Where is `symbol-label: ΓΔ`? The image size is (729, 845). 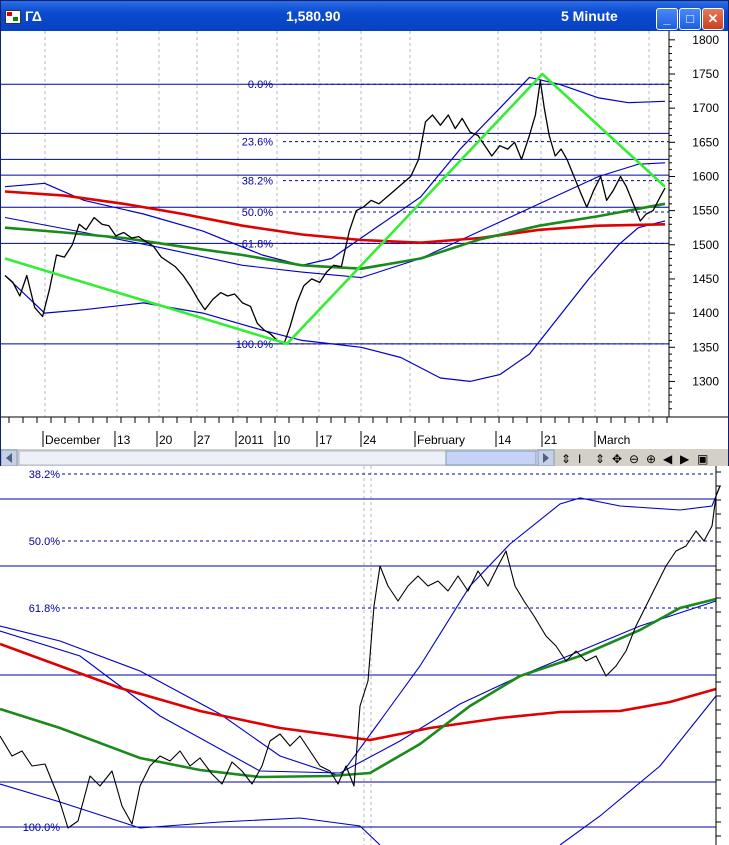
symbol-label: ΓΔ is located at coordinates (33, 16).